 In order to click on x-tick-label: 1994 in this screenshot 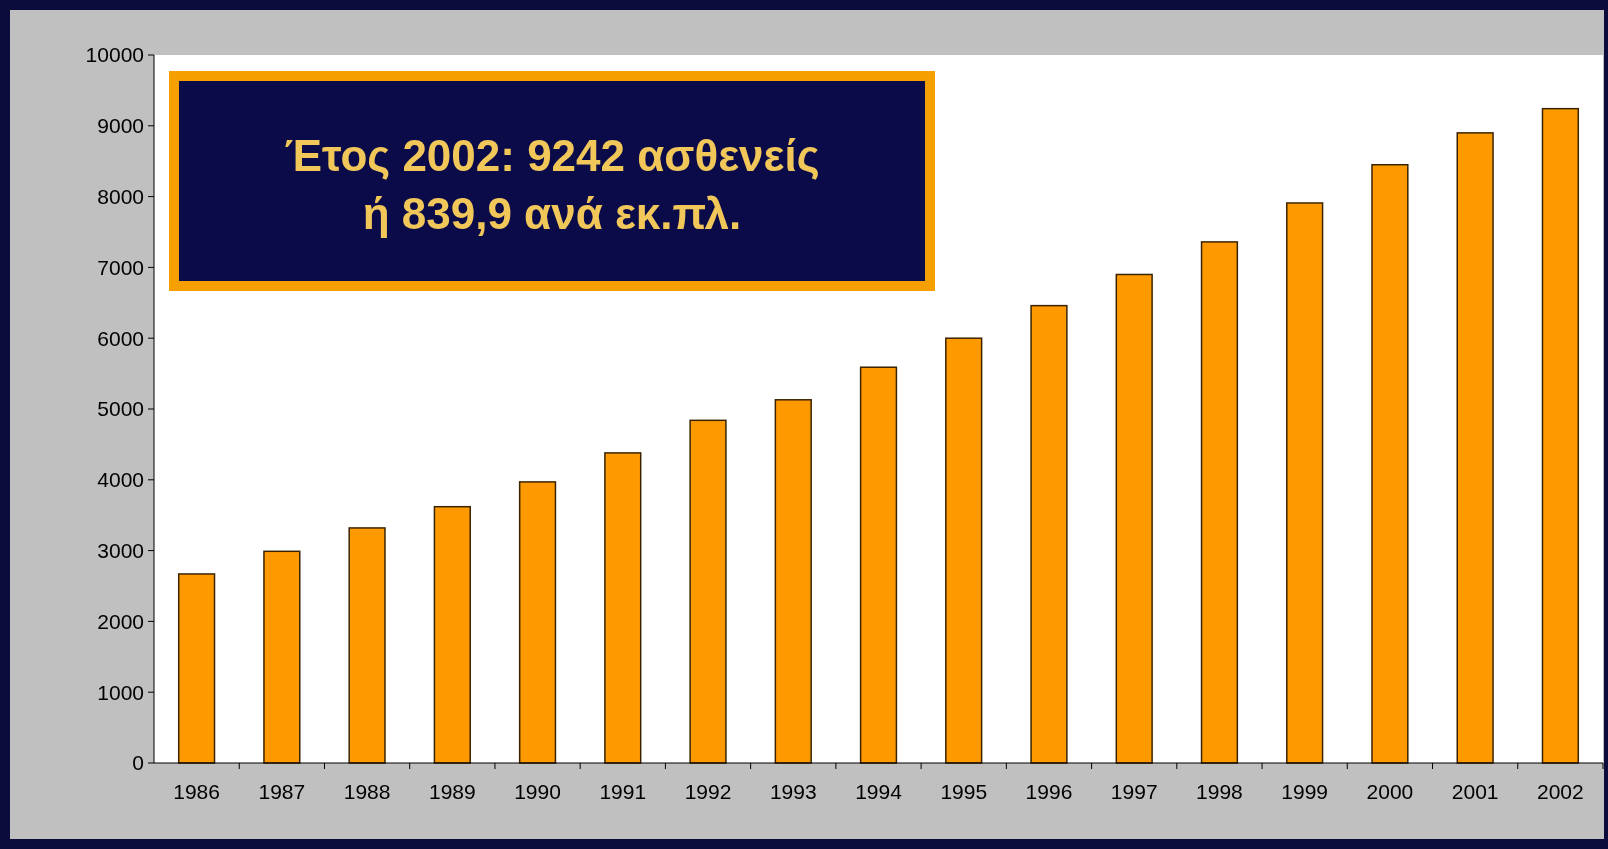, I will do `click(879, 791)`.